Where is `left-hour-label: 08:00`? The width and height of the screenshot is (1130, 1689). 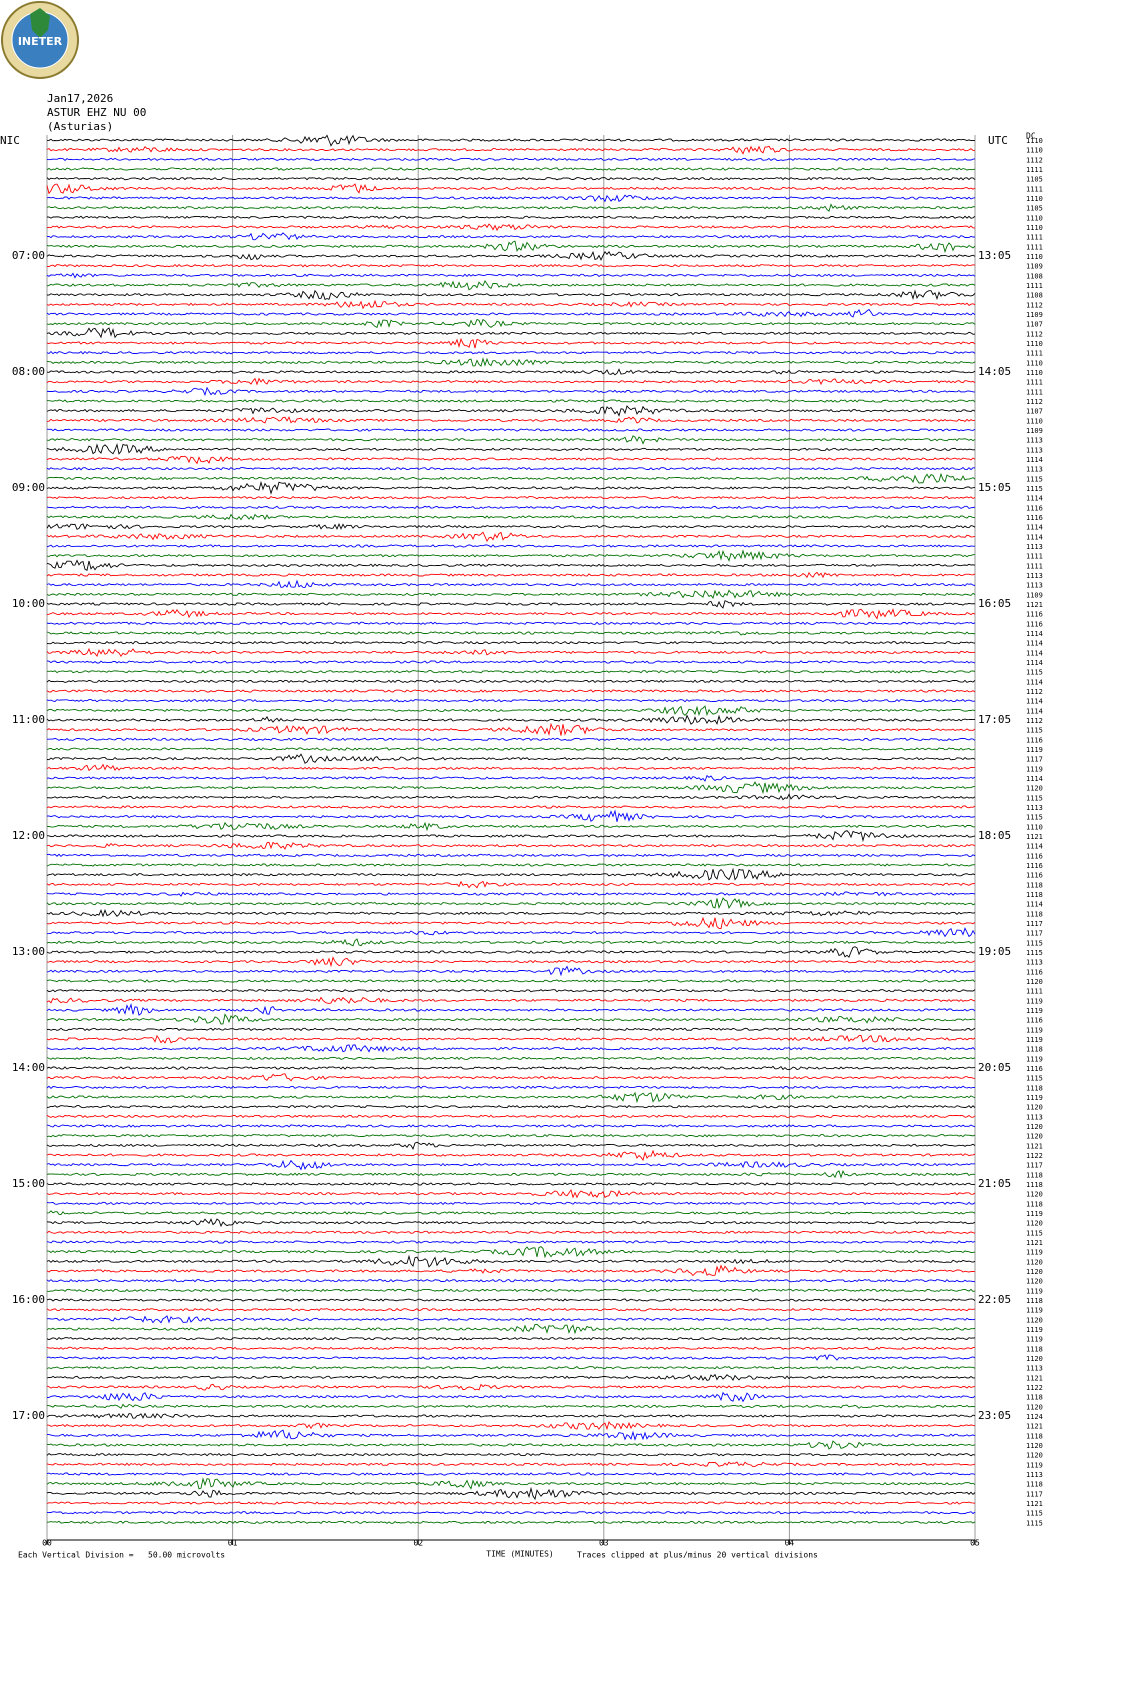 left-hour-label: 08:00 is located at coordinates (28, 371).